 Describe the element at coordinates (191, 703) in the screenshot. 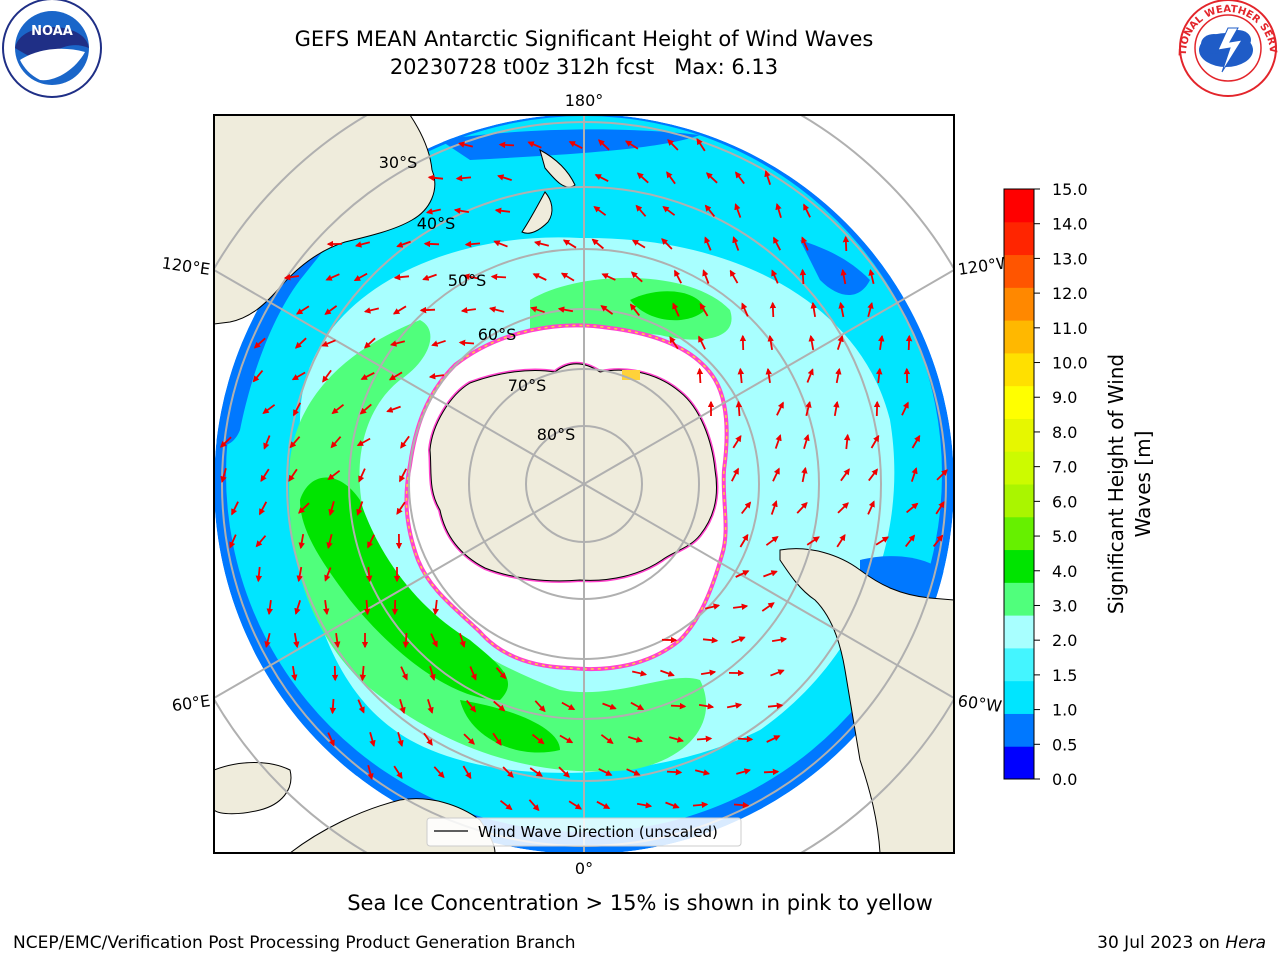

I see `lon-label-60e: 60°E` at that location.